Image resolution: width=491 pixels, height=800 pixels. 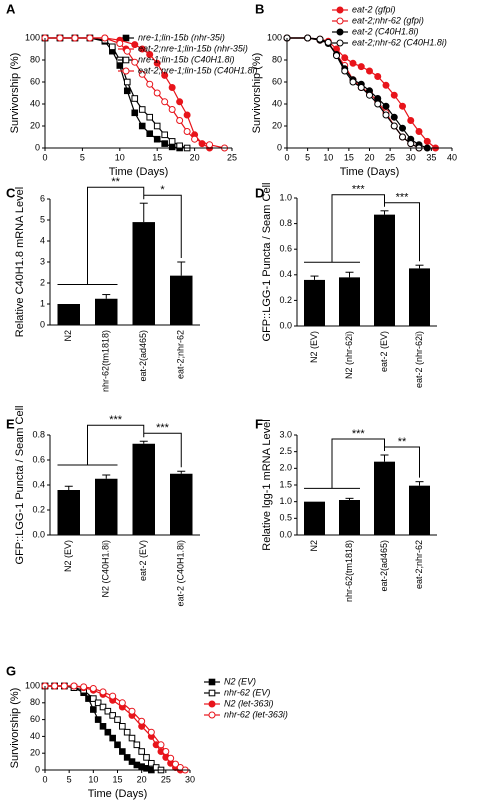 I want to click on panel-label: B, so click(x=259, y=8).